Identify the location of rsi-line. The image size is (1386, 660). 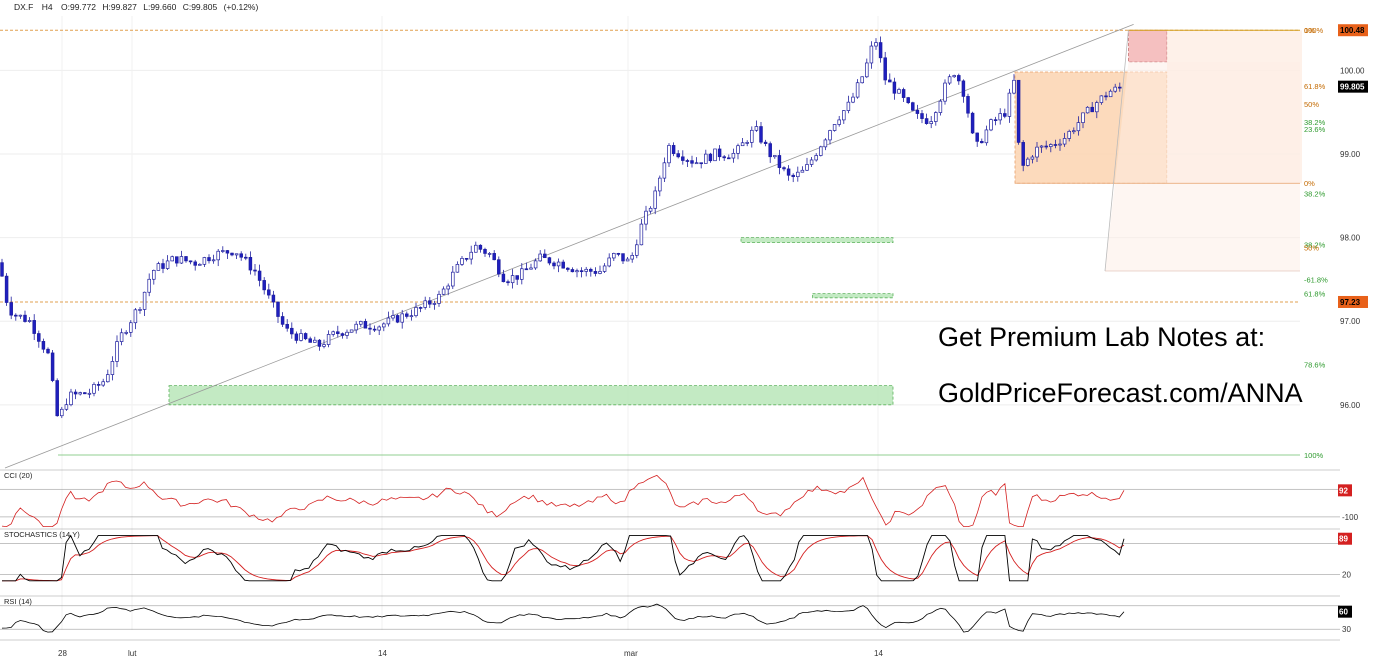
(563, 618).